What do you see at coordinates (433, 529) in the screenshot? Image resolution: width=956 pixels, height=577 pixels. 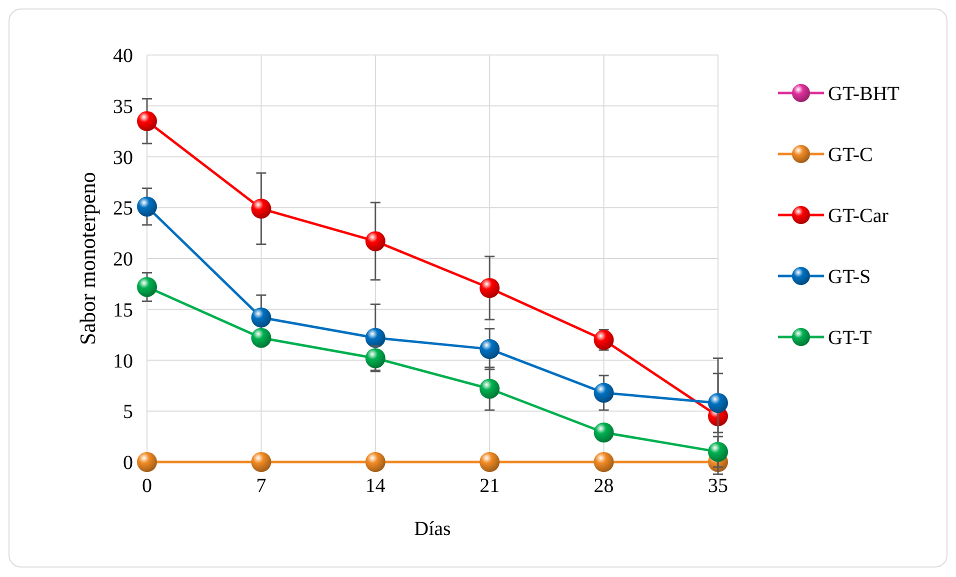 I see `x-axis-title: Días` at bounding box center [433, 529].